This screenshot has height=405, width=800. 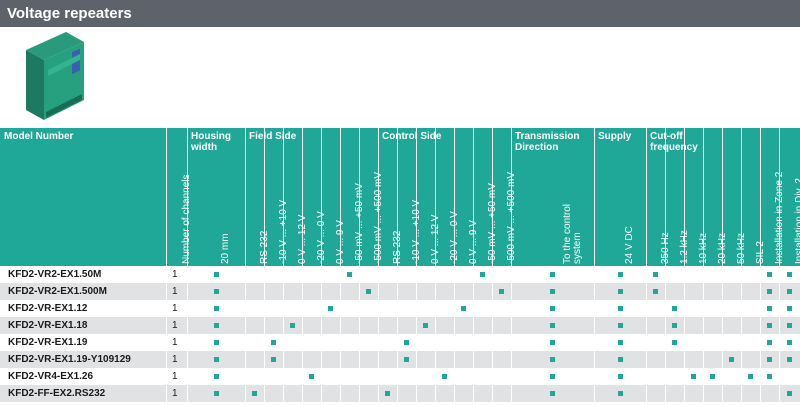 What do you see at coordinates (69, 13) in the screenshot?
I see `page-title: Voltage repeaters` at bounding box center [69, 13].